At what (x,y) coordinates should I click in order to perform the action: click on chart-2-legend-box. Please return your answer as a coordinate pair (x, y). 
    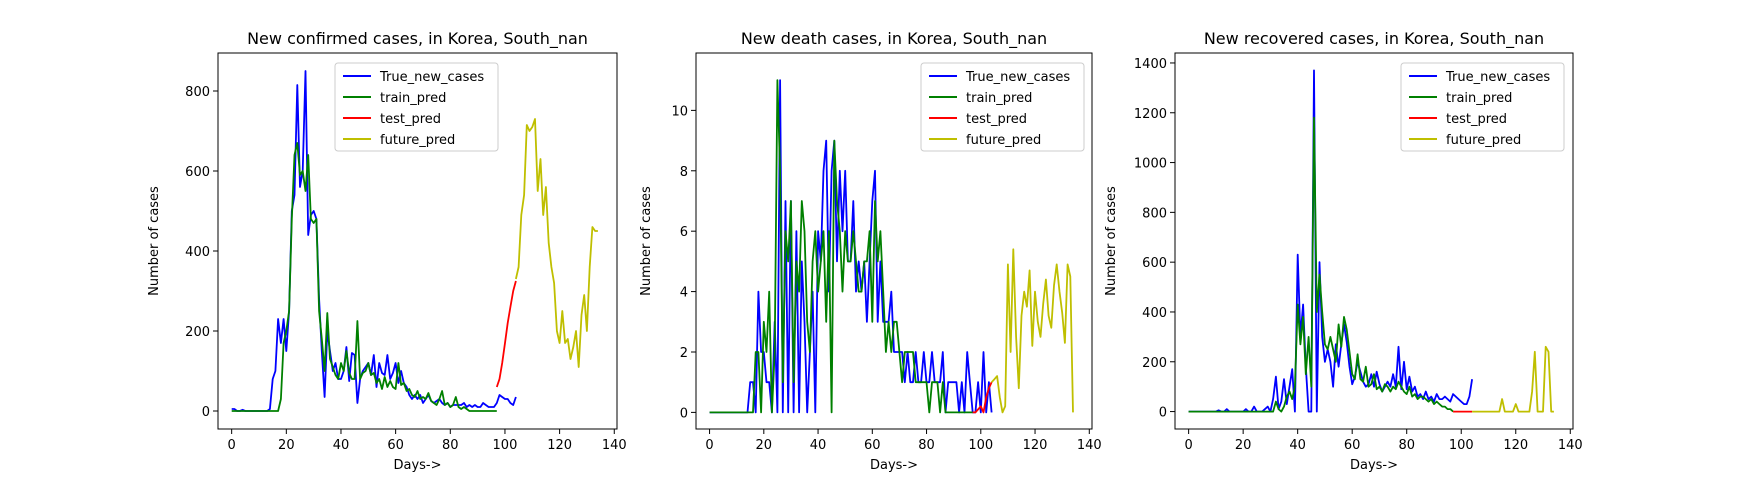
    Looking at the image, I should click on (1002, 107).